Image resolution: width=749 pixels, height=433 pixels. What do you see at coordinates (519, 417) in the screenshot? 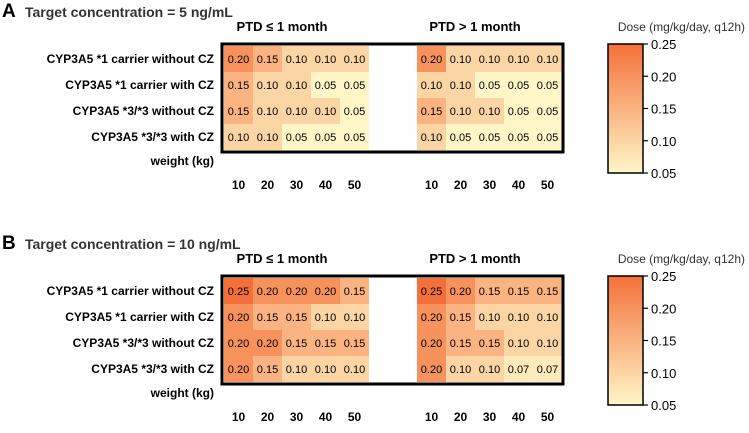
I see `x-tick-label: 40` at bounding box center [519, 417].